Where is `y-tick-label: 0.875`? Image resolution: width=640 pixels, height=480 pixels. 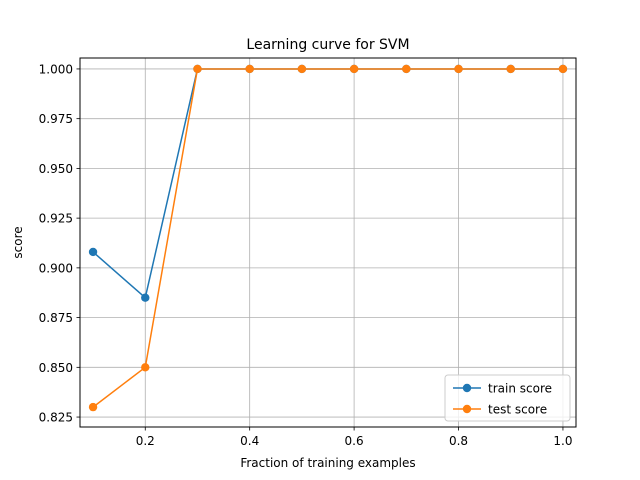
y-tick-label: 0.875 is located at coordinates (56, 318).